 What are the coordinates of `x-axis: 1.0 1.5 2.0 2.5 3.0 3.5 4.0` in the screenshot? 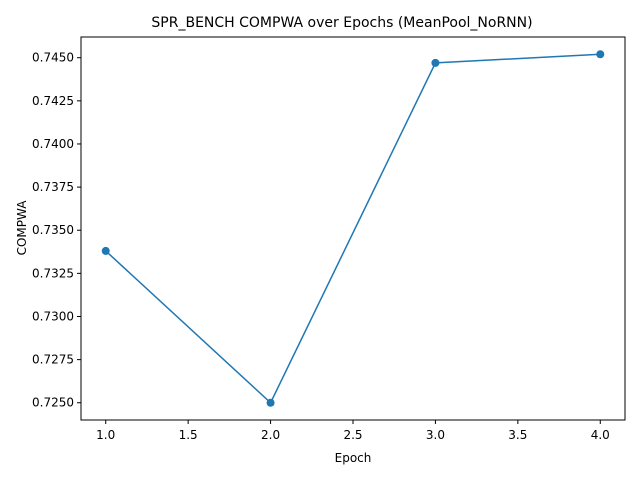 It's located at (353, 431).